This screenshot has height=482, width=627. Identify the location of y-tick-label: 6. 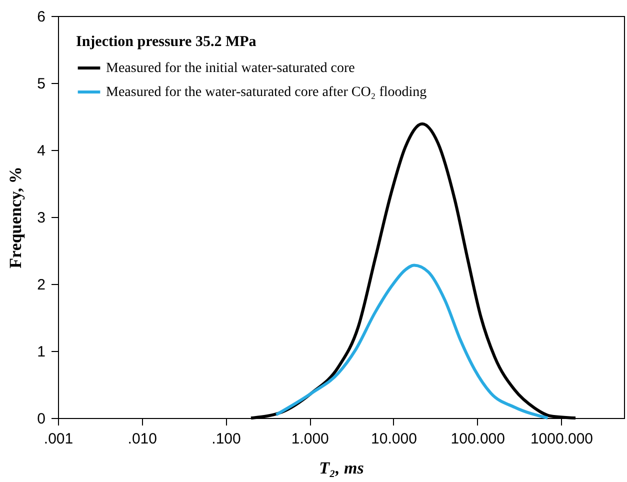
(41, 17).